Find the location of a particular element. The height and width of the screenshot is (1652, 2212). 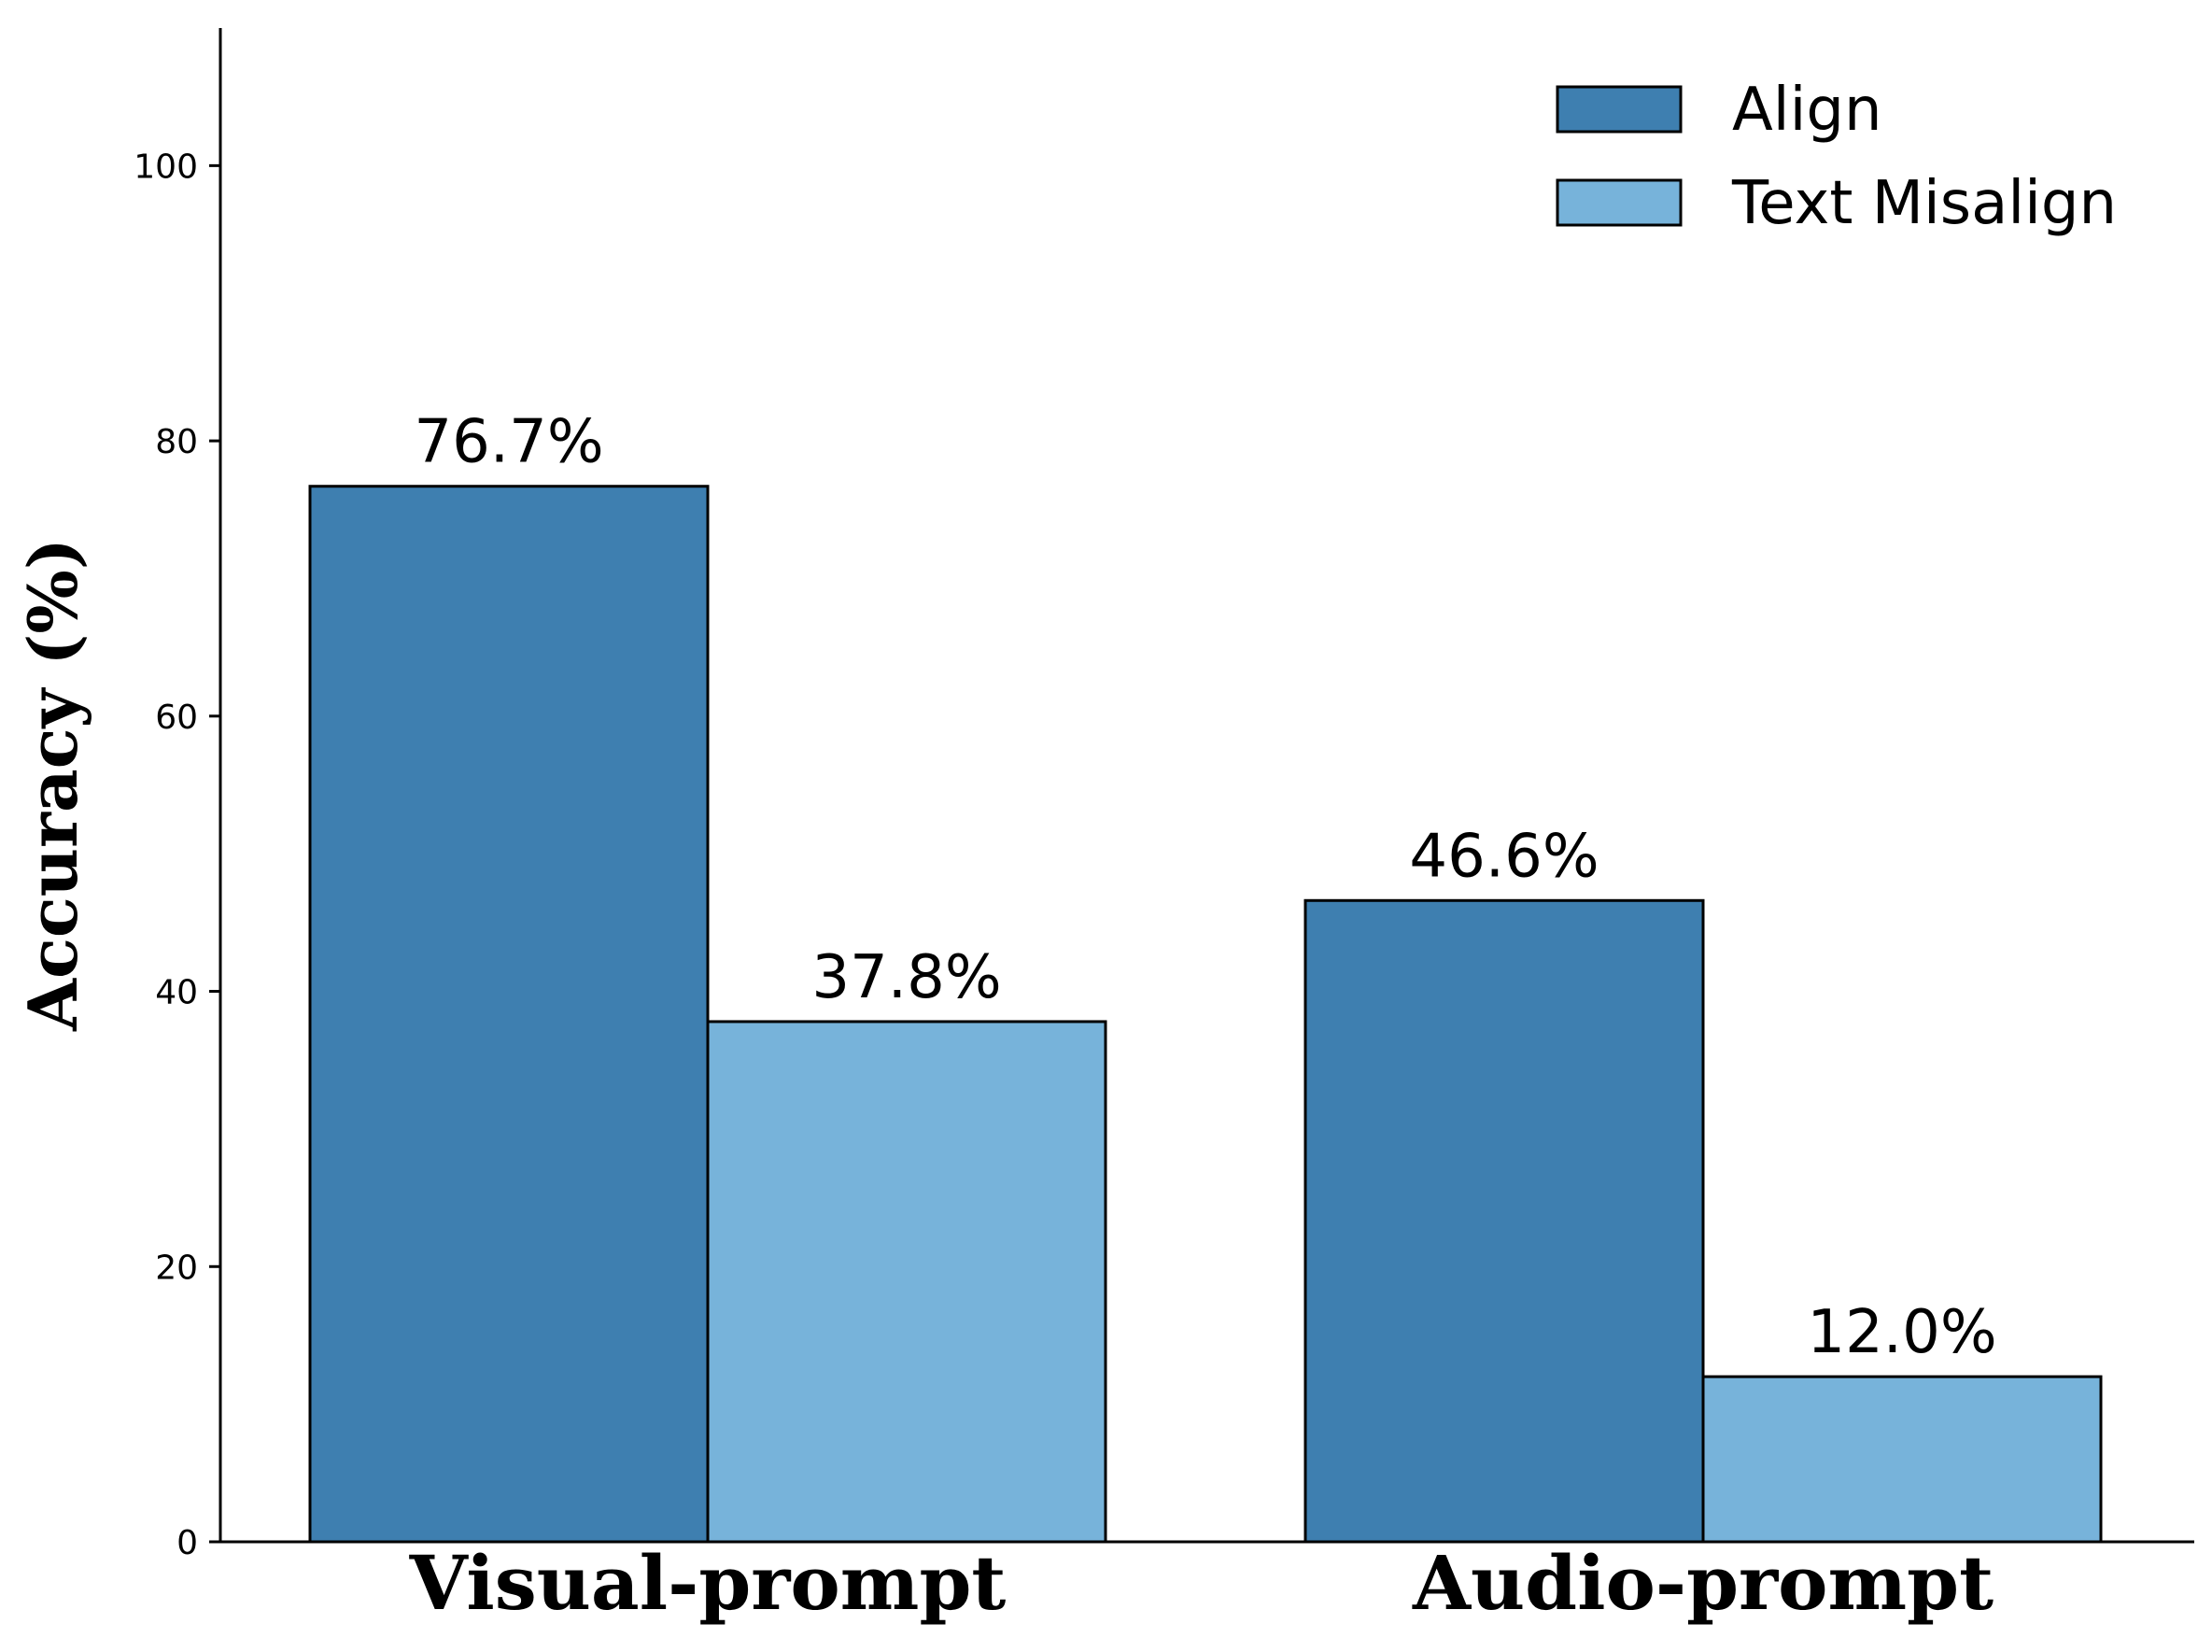

y-tick-label: 20 is located at coordinates (176, 1268).